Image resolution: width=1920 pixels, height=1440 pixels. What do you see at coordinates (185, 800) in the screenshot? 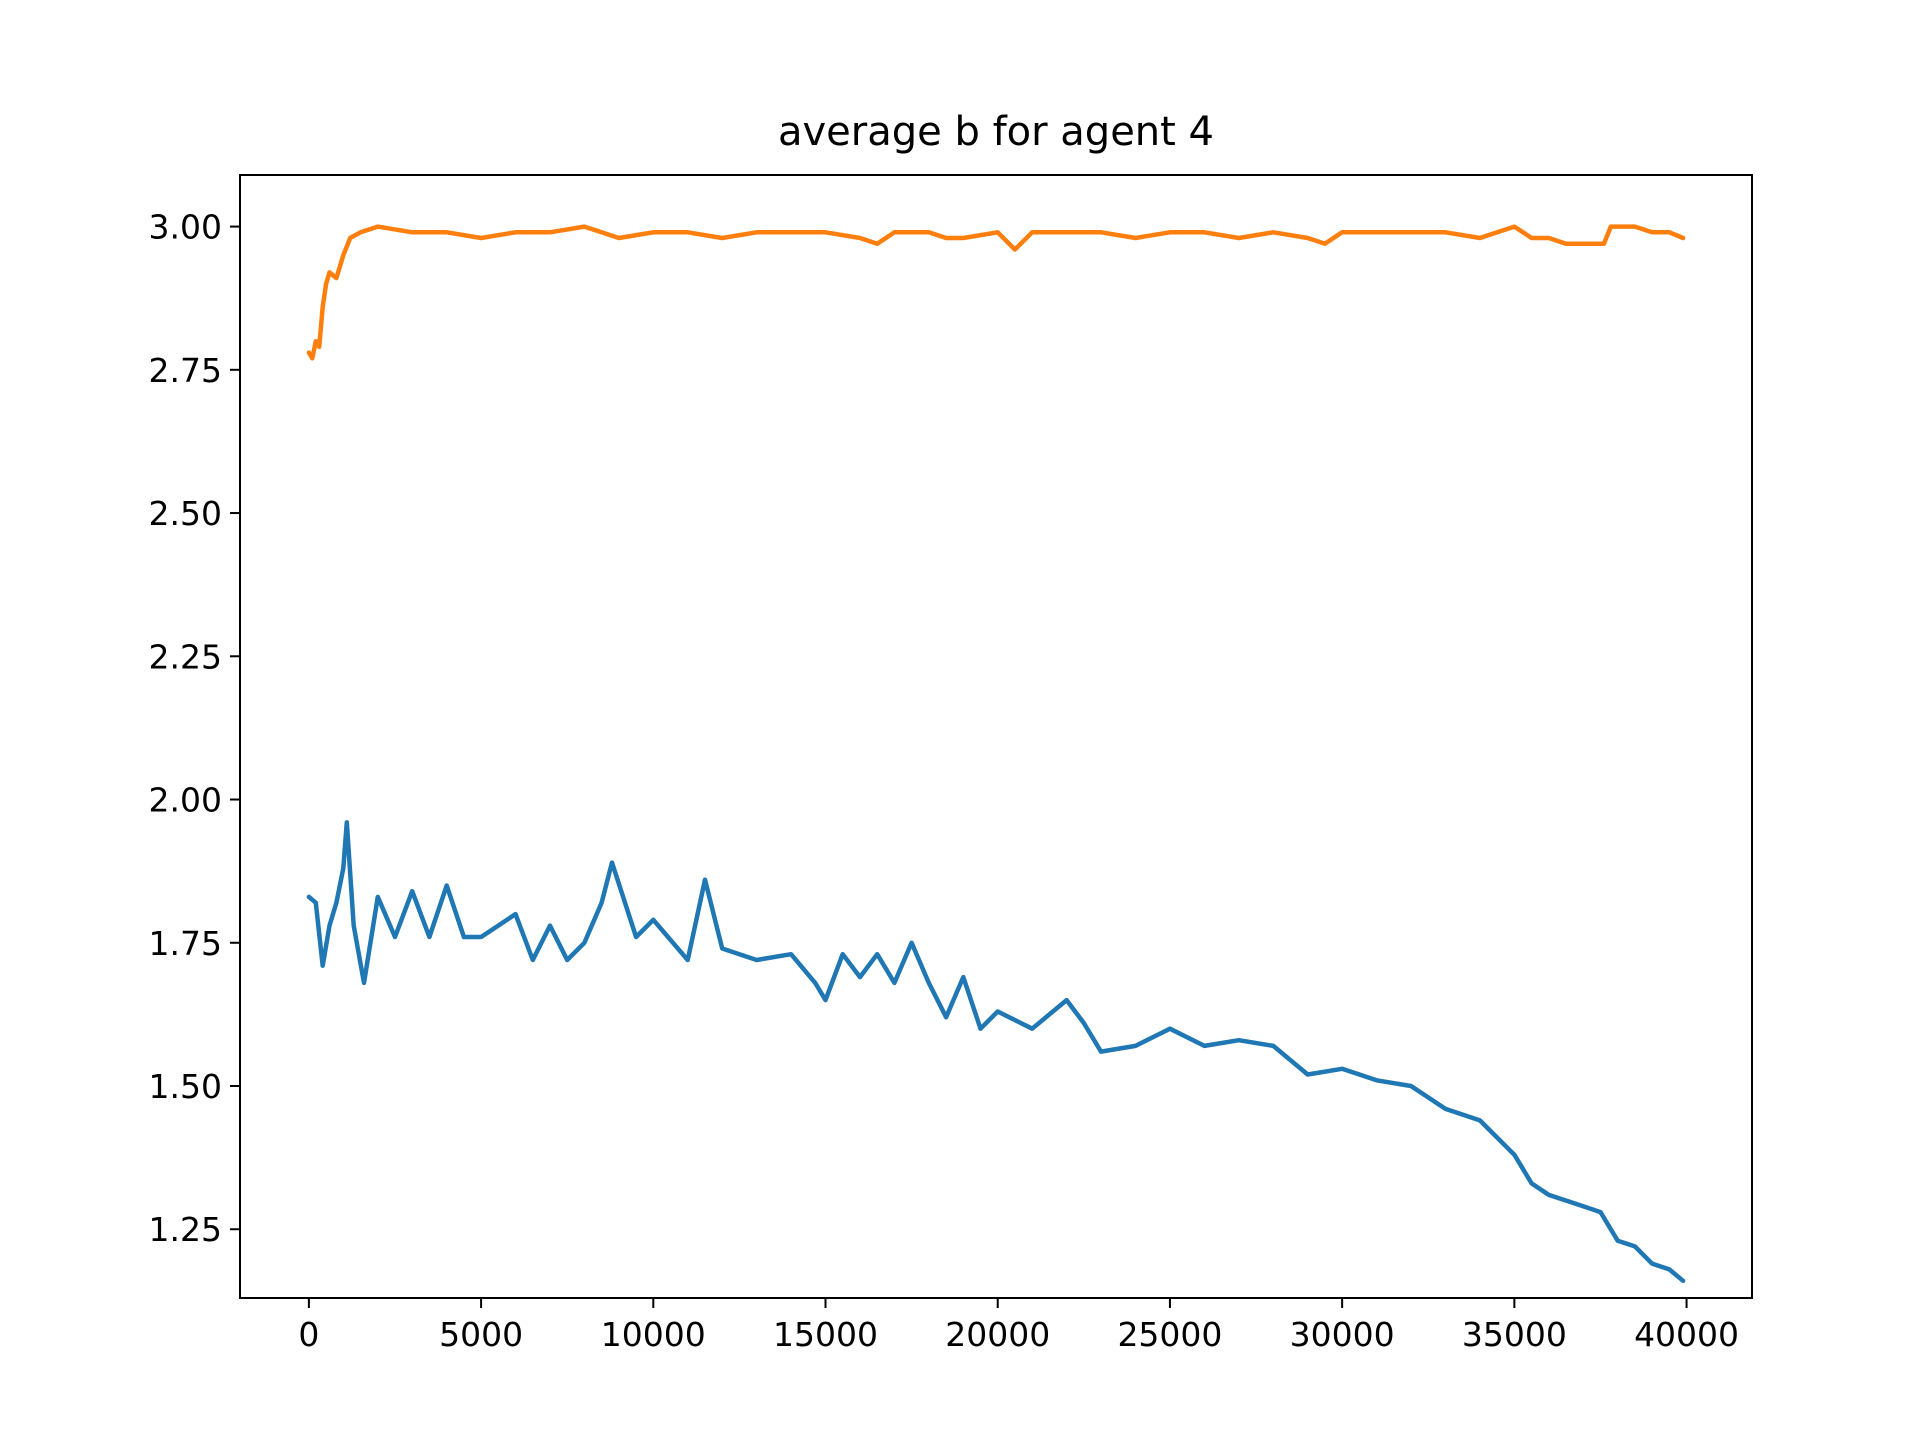
I see `y-tick-label: 2.00` at bounding box center [185, 800].